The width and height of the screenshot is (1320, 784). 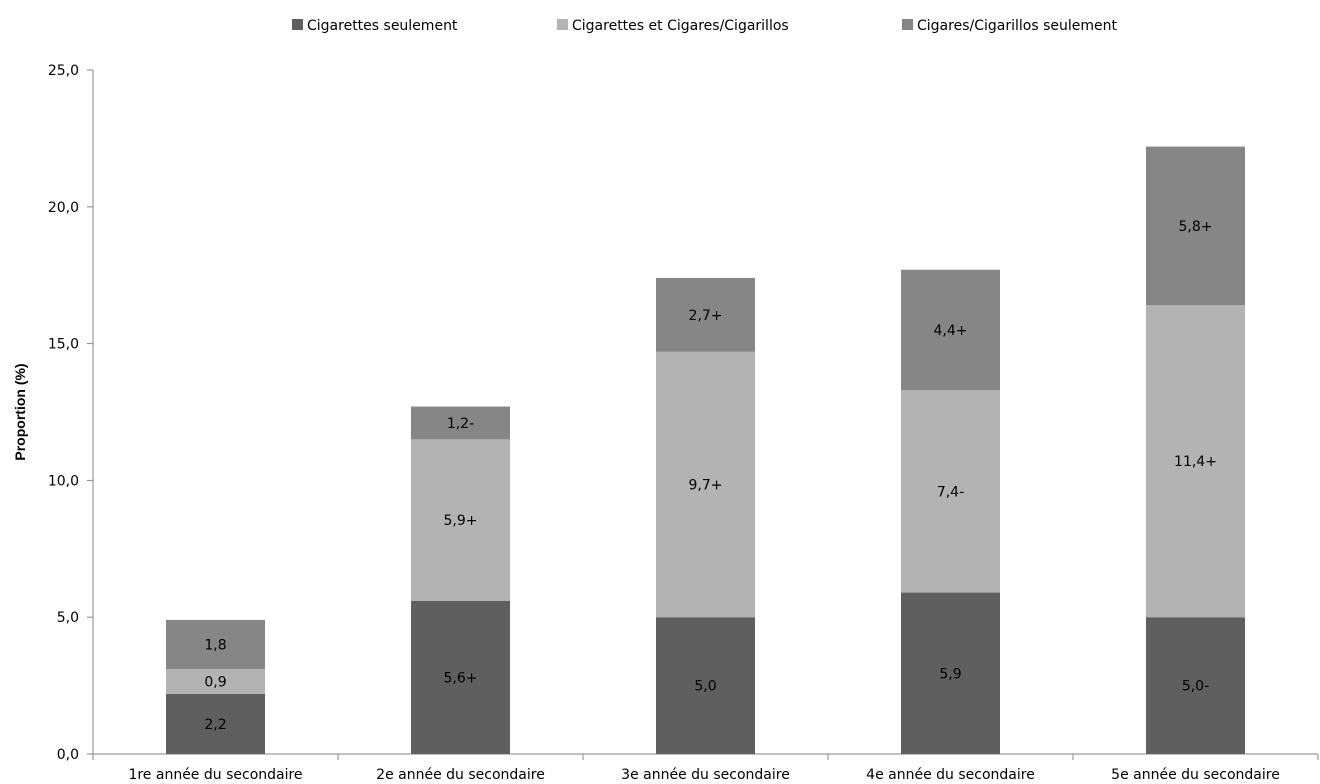 What do you see at coordinates (68, 618) in the screenshot?
I see `y-tick-label: 5,0` at bounding box center [68, 618].